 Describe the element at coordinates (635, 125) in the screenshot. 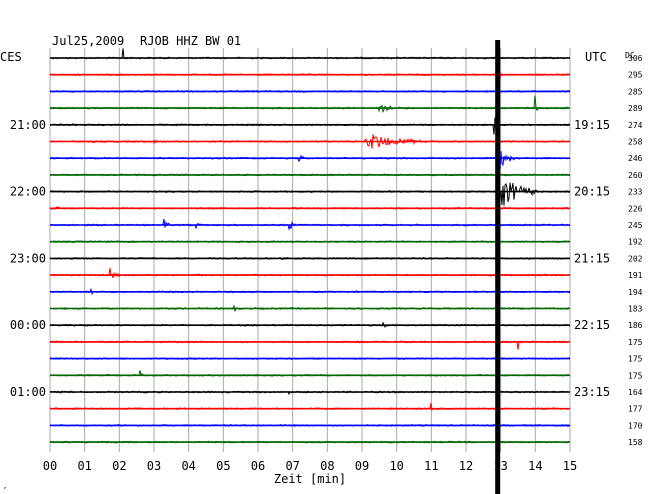

I see `dc-offset-label: 274` at that location.